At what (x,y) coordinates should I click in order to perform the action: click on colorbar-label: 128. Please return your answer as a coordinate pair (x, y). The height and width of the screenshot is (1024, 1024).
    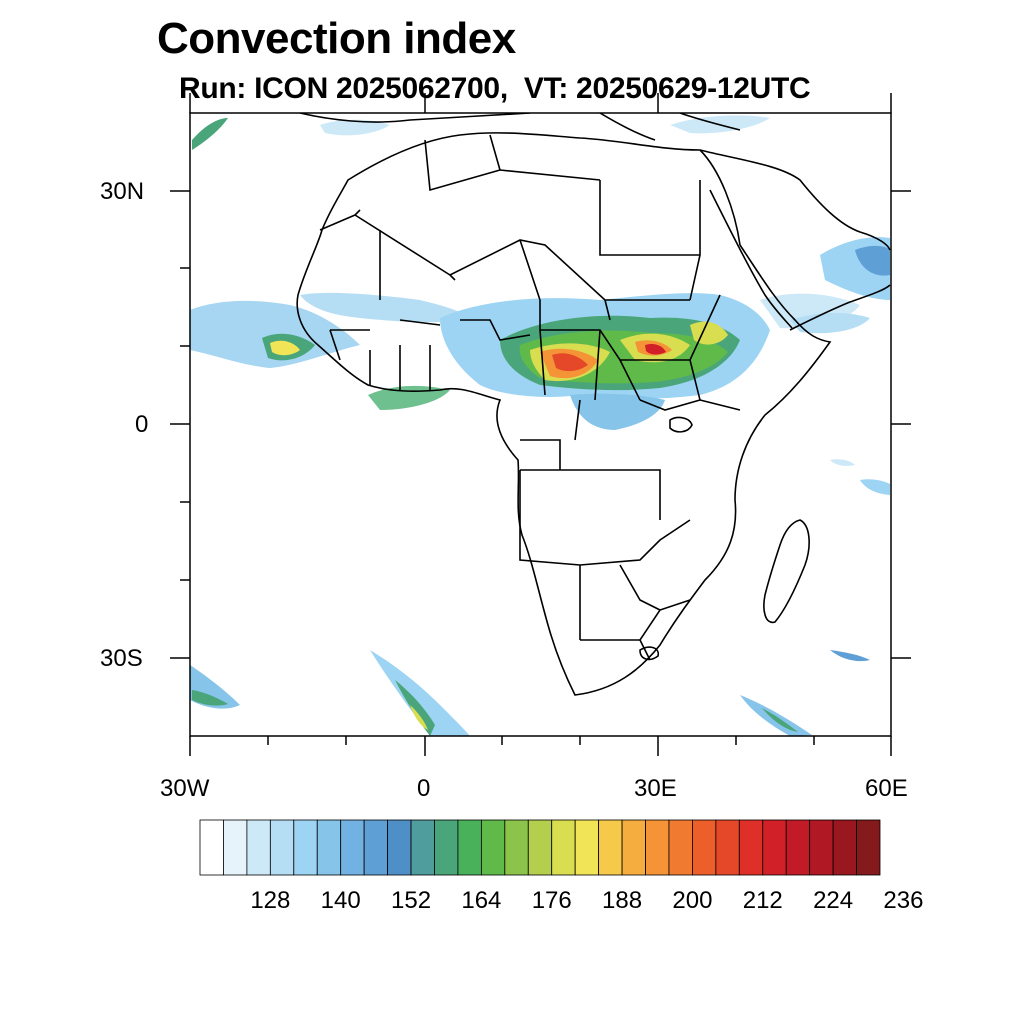
    Looking at the image, I should click on (270, 900).